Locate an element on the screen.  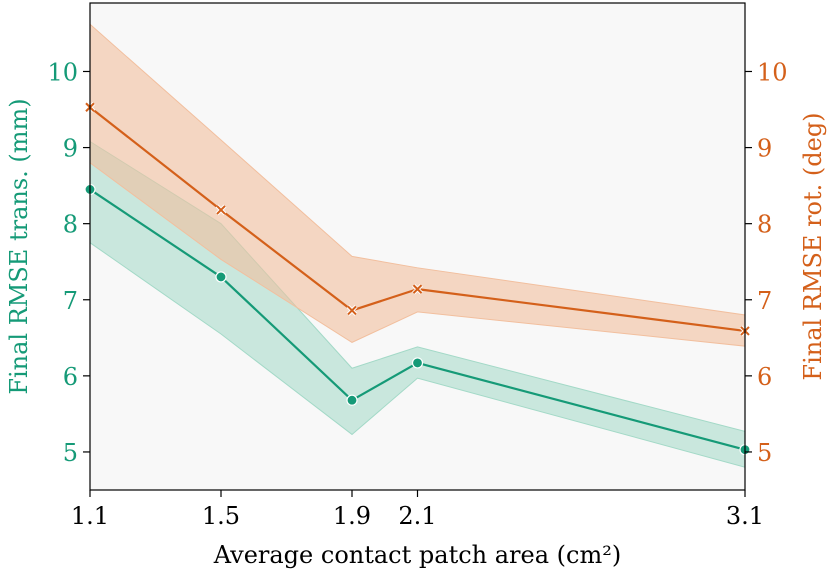
x-tick-label: 2.1 is located at coordinates (417, 516).